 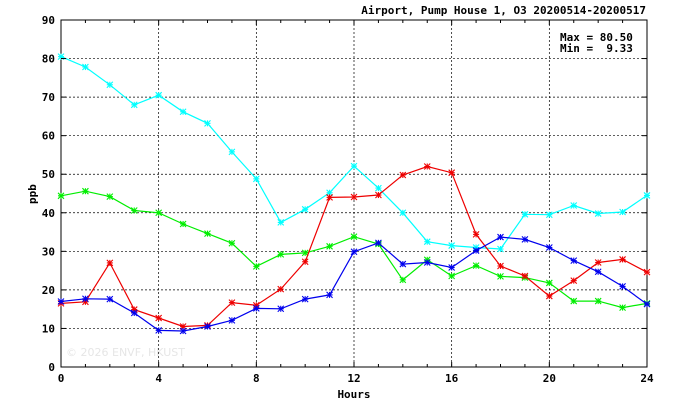 What do you see at coordinates (48, 20) in the screenshot?
I see `y-tick-label: 90` at bounding box center [48, 20].